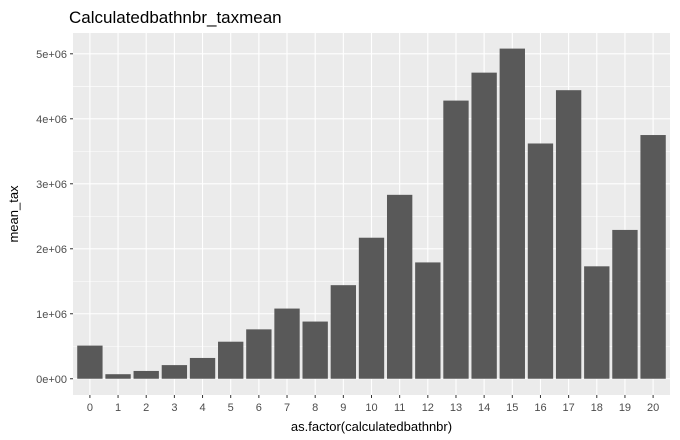  Describe the element at coordinates (118, 408) in the screenshot. I see `x-tick-label: 1` at that location.